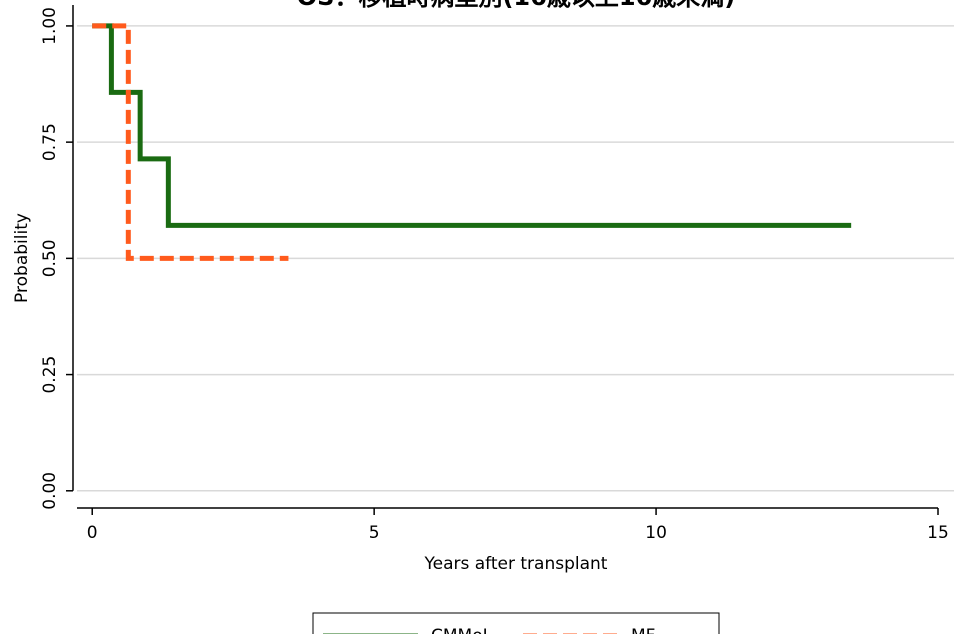 This screenshot has width=954, height=634. What do you see at coordinates (516, 564) in the screenshot?
I see `x-axis-label: Years after transplant` at bounding box center [516, 564].